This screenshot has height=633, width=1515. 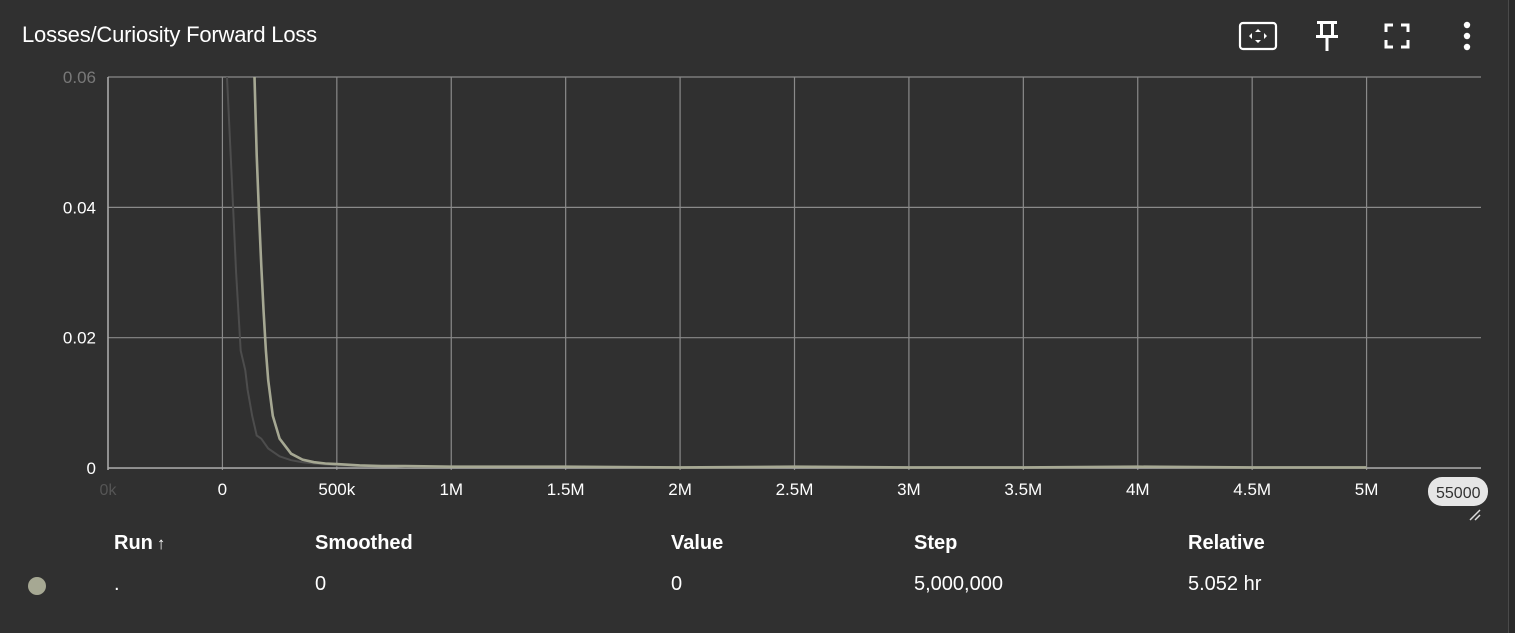 What do you see at coordinates (161, 543) in the screenshot?
I see `sort-arrow-icon: ↑` at bounding box center [161, 543].